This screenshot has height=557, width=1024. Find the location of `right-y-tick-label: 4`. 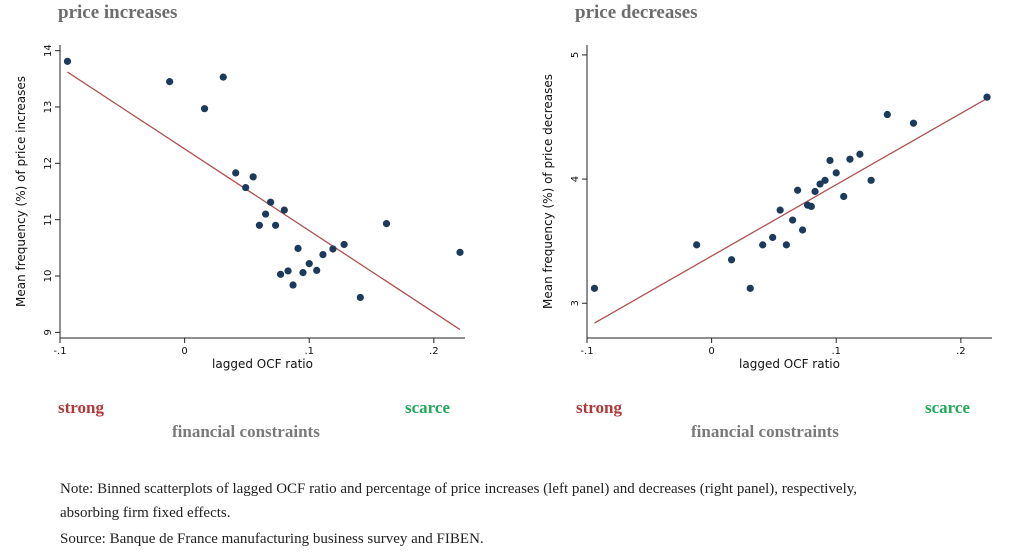

right-y-tick-label: 4 is located at coordinates (575, 179).